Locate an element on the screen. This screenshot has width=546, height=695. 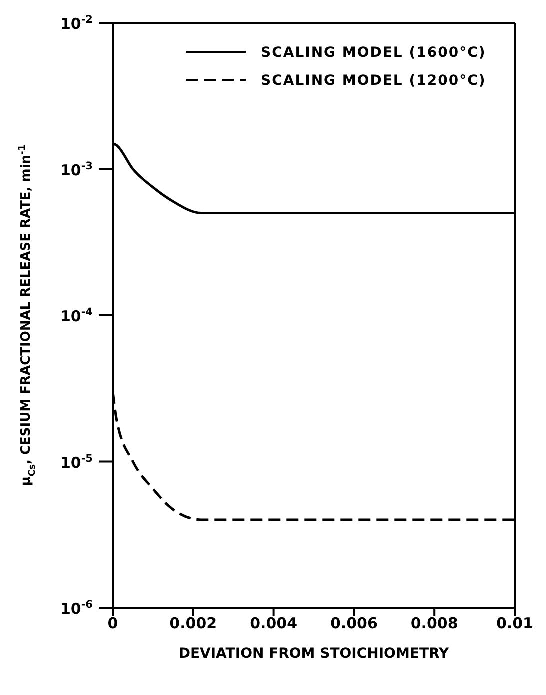
y-tick-label: 10$^{-5}$ is located at coordinates (76, 462).